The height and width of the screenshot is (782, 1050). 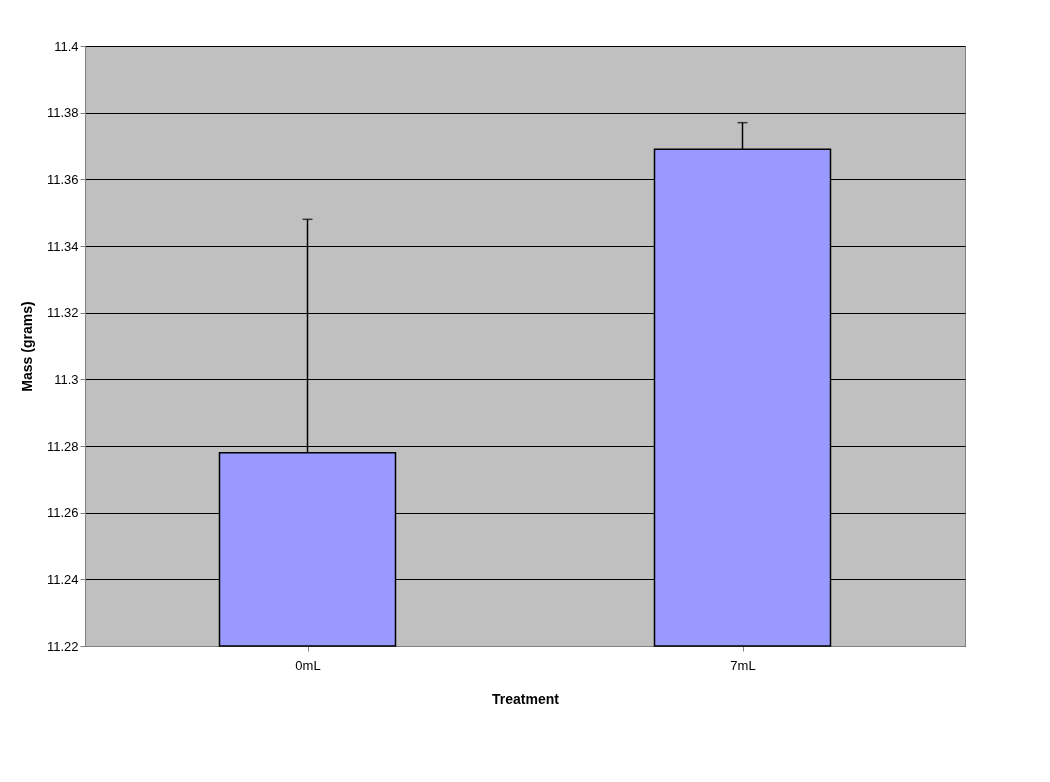 What do you see at coordinates (743, 665) in the screenshot?
I see `x-tick-label: 7mL` at bounding box center [743, 665].